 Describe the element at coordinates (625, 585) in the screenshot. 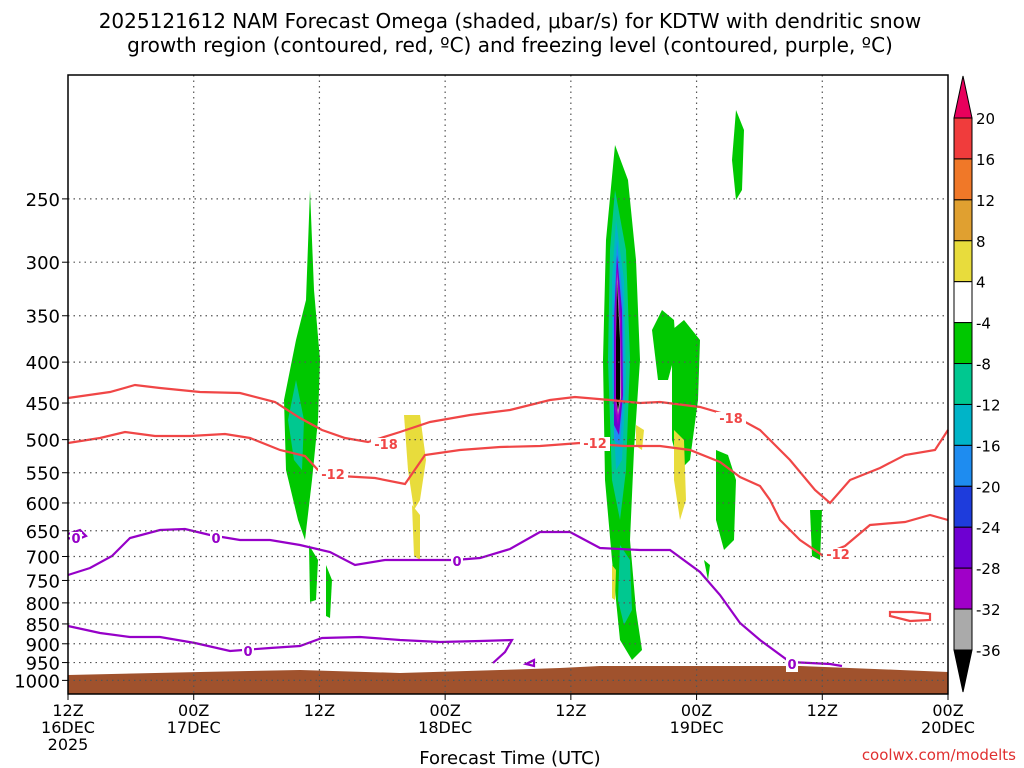

I see `omega-region-teal-low` at that location.